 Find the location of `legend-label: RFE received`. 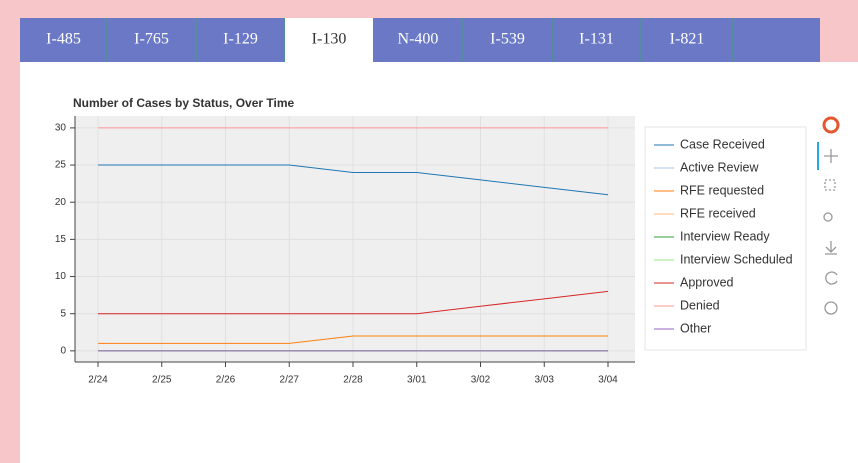

legend-label: RFE received is located at coordinates (718, 213).